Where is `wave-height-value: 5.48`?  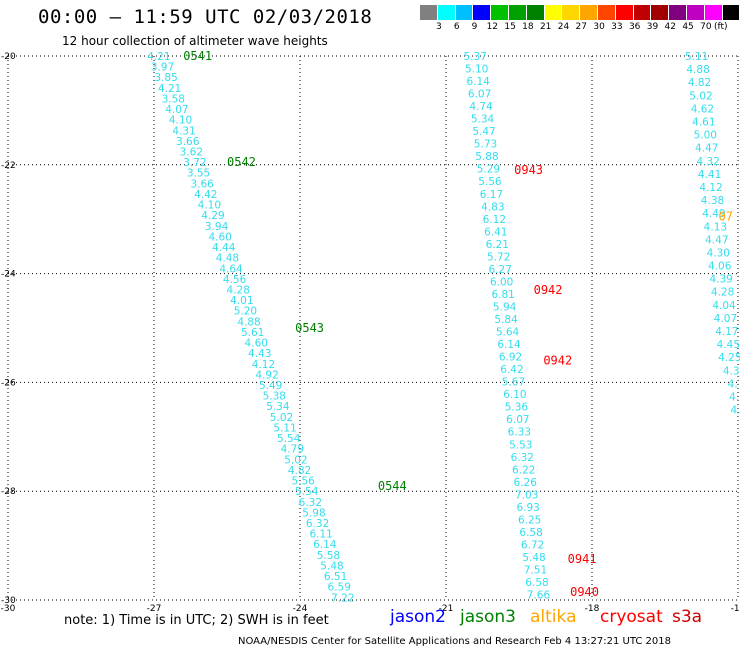 wave-height-value: 5.48 is located at coordinates (331, 566).